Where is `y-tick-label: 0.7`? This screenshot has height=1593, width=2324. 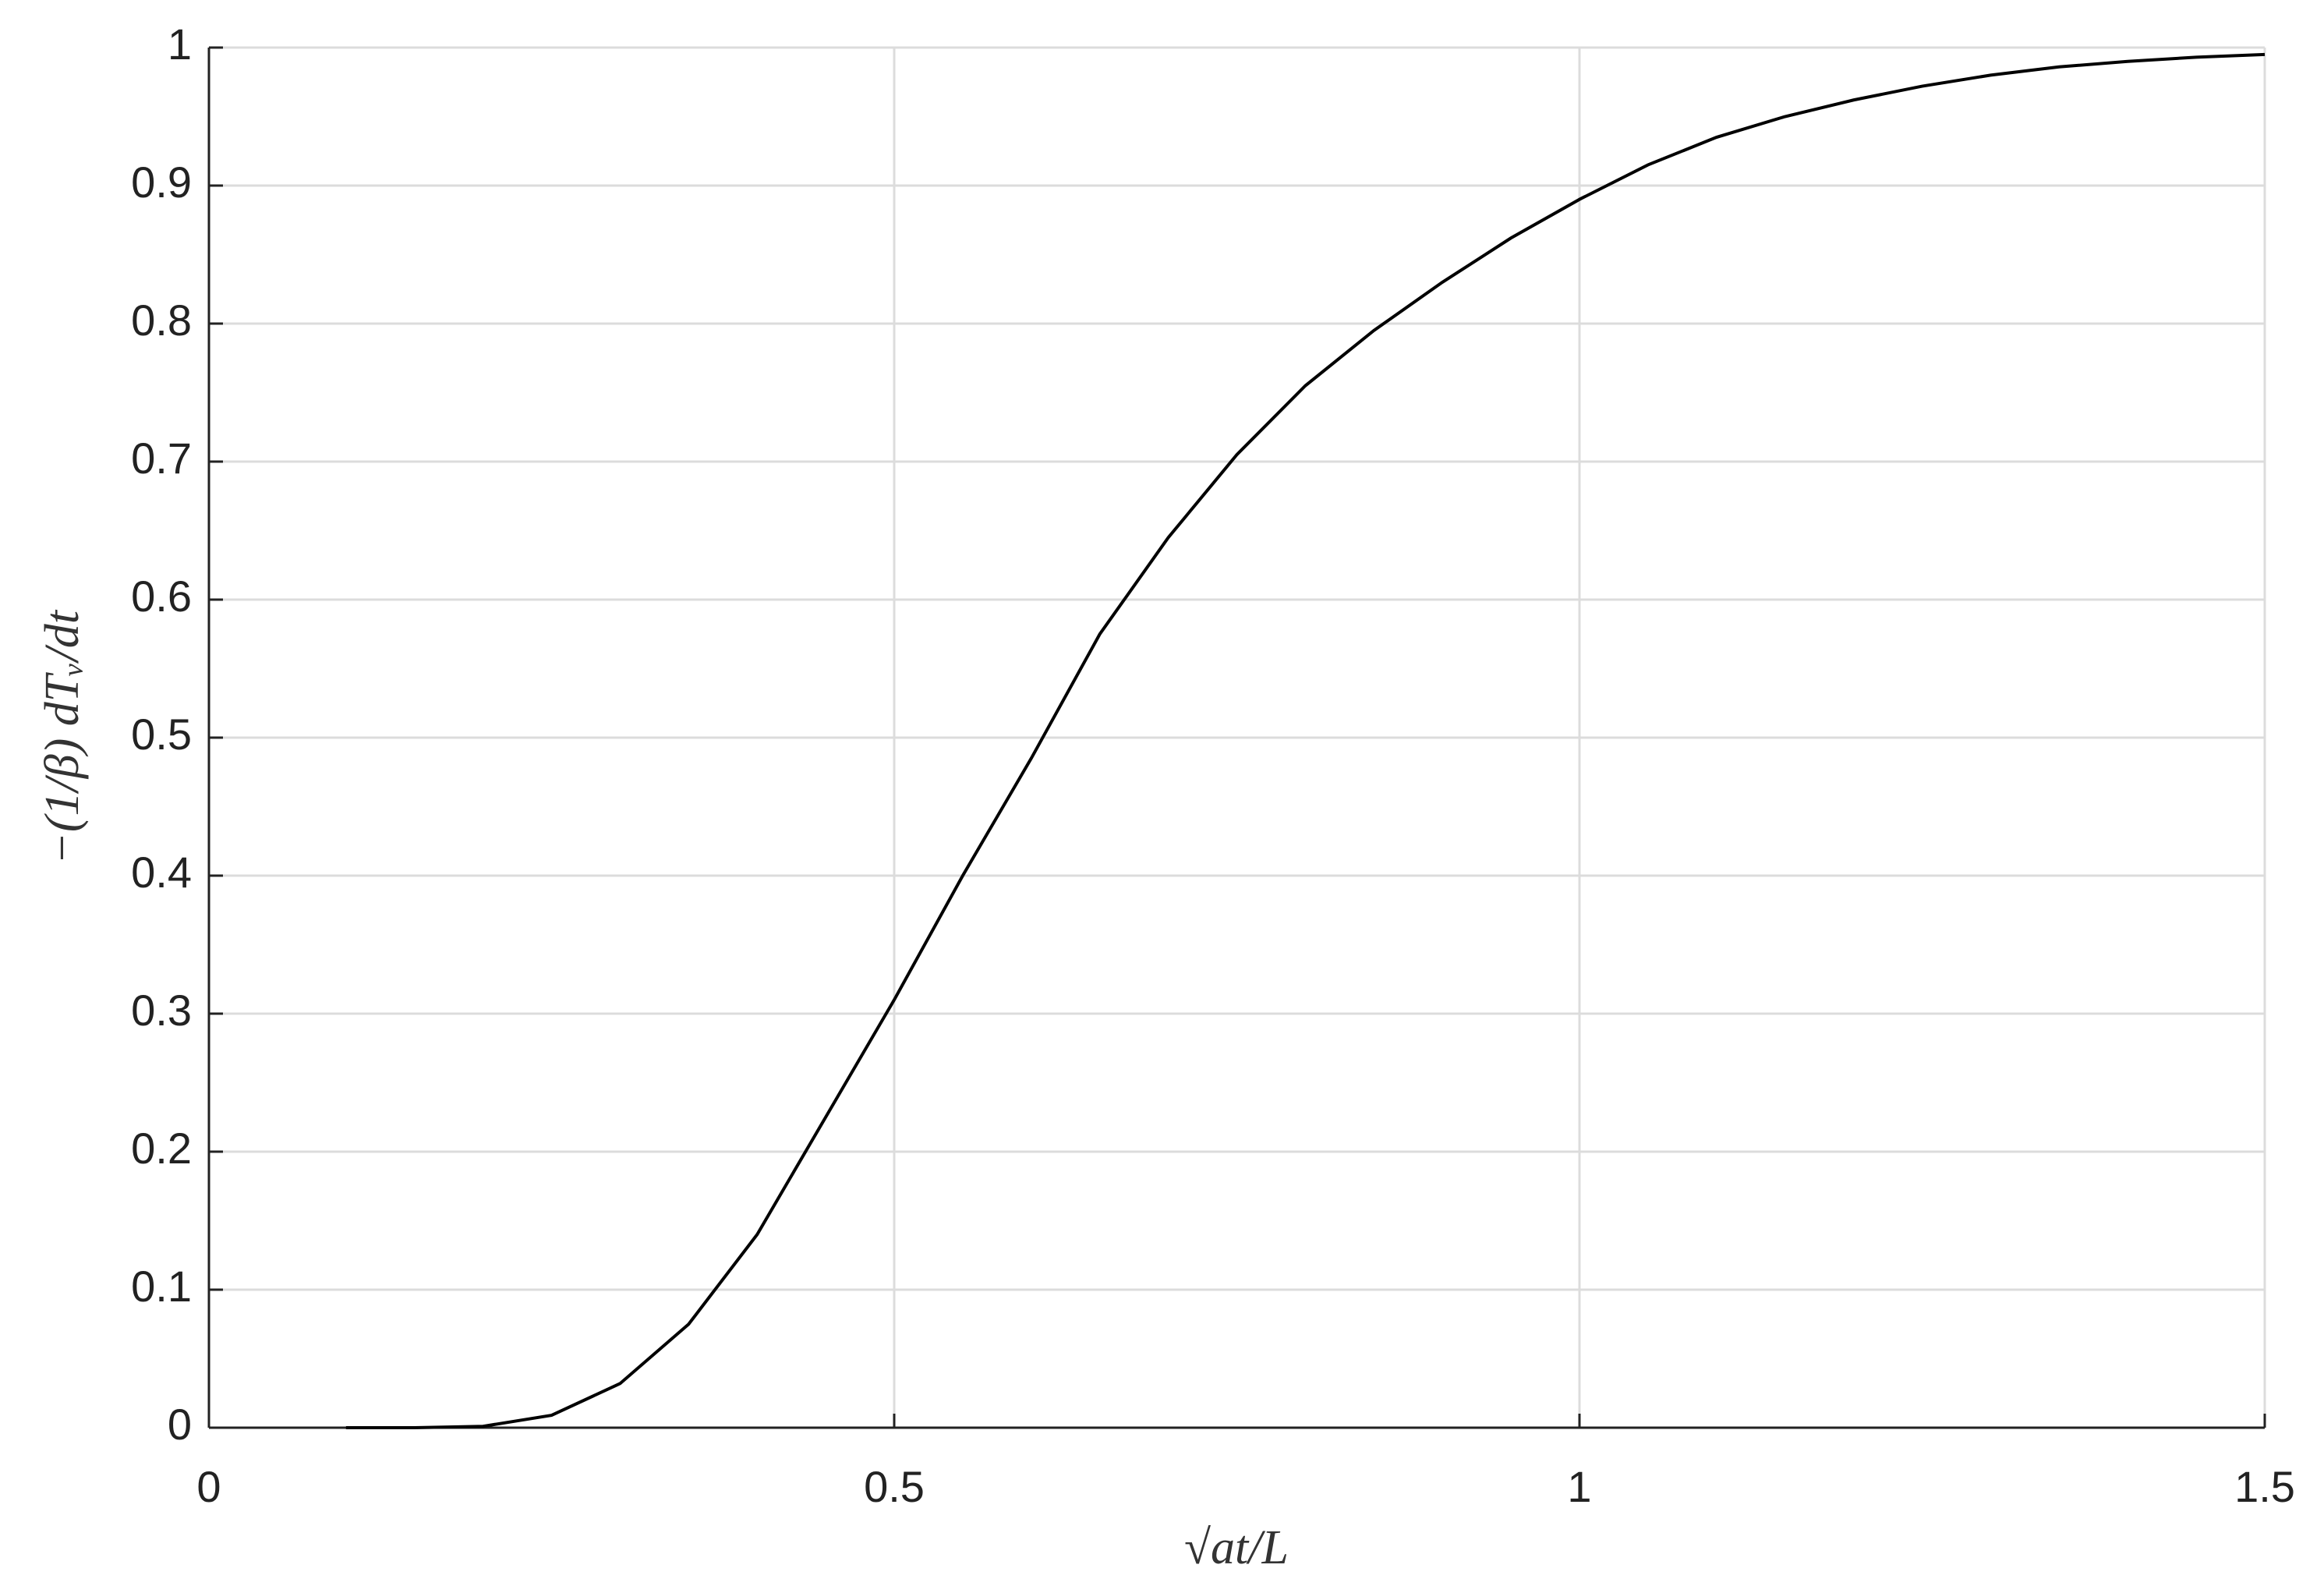 y-tick-label: 0.7 is located at coordinates (161, 458).